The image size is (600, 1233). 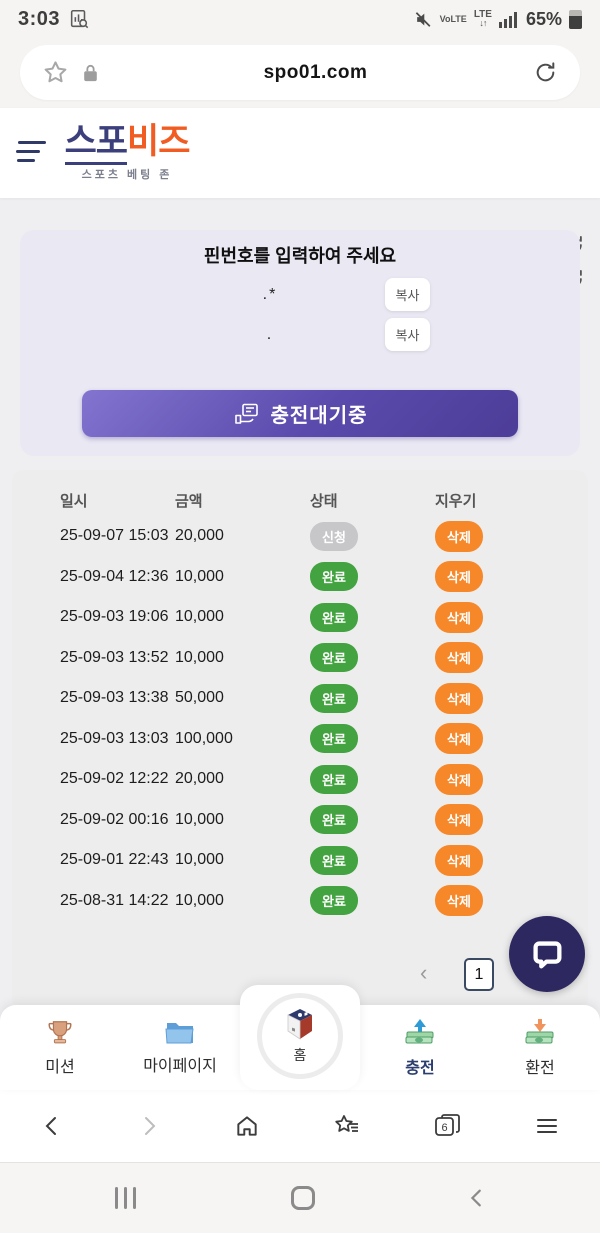 I want to click on hand-money-icon, so click(x=247, y=414).